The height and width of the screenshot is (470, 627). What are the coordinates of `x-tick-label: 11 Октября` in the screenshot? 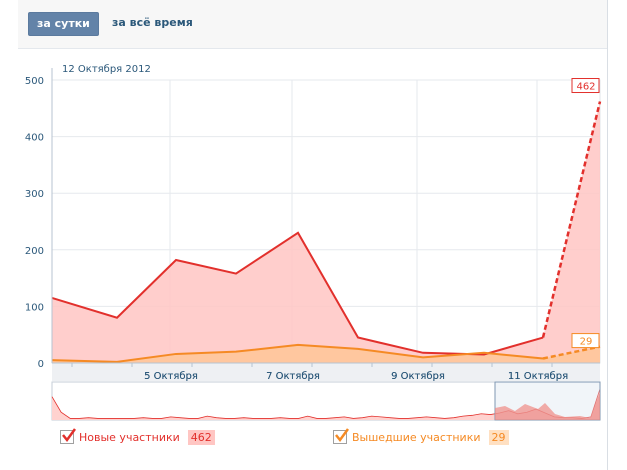 It's located at (538, 376).